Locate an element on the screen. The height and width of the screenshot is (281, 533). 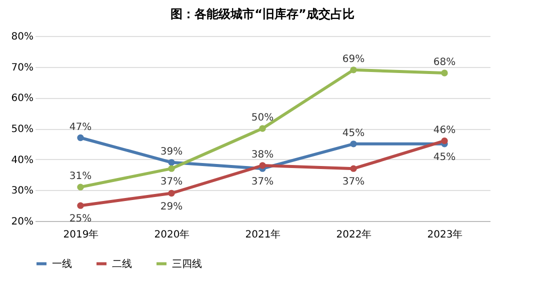
x-tick-label: 2021年 is located at coordinates (263, 234).